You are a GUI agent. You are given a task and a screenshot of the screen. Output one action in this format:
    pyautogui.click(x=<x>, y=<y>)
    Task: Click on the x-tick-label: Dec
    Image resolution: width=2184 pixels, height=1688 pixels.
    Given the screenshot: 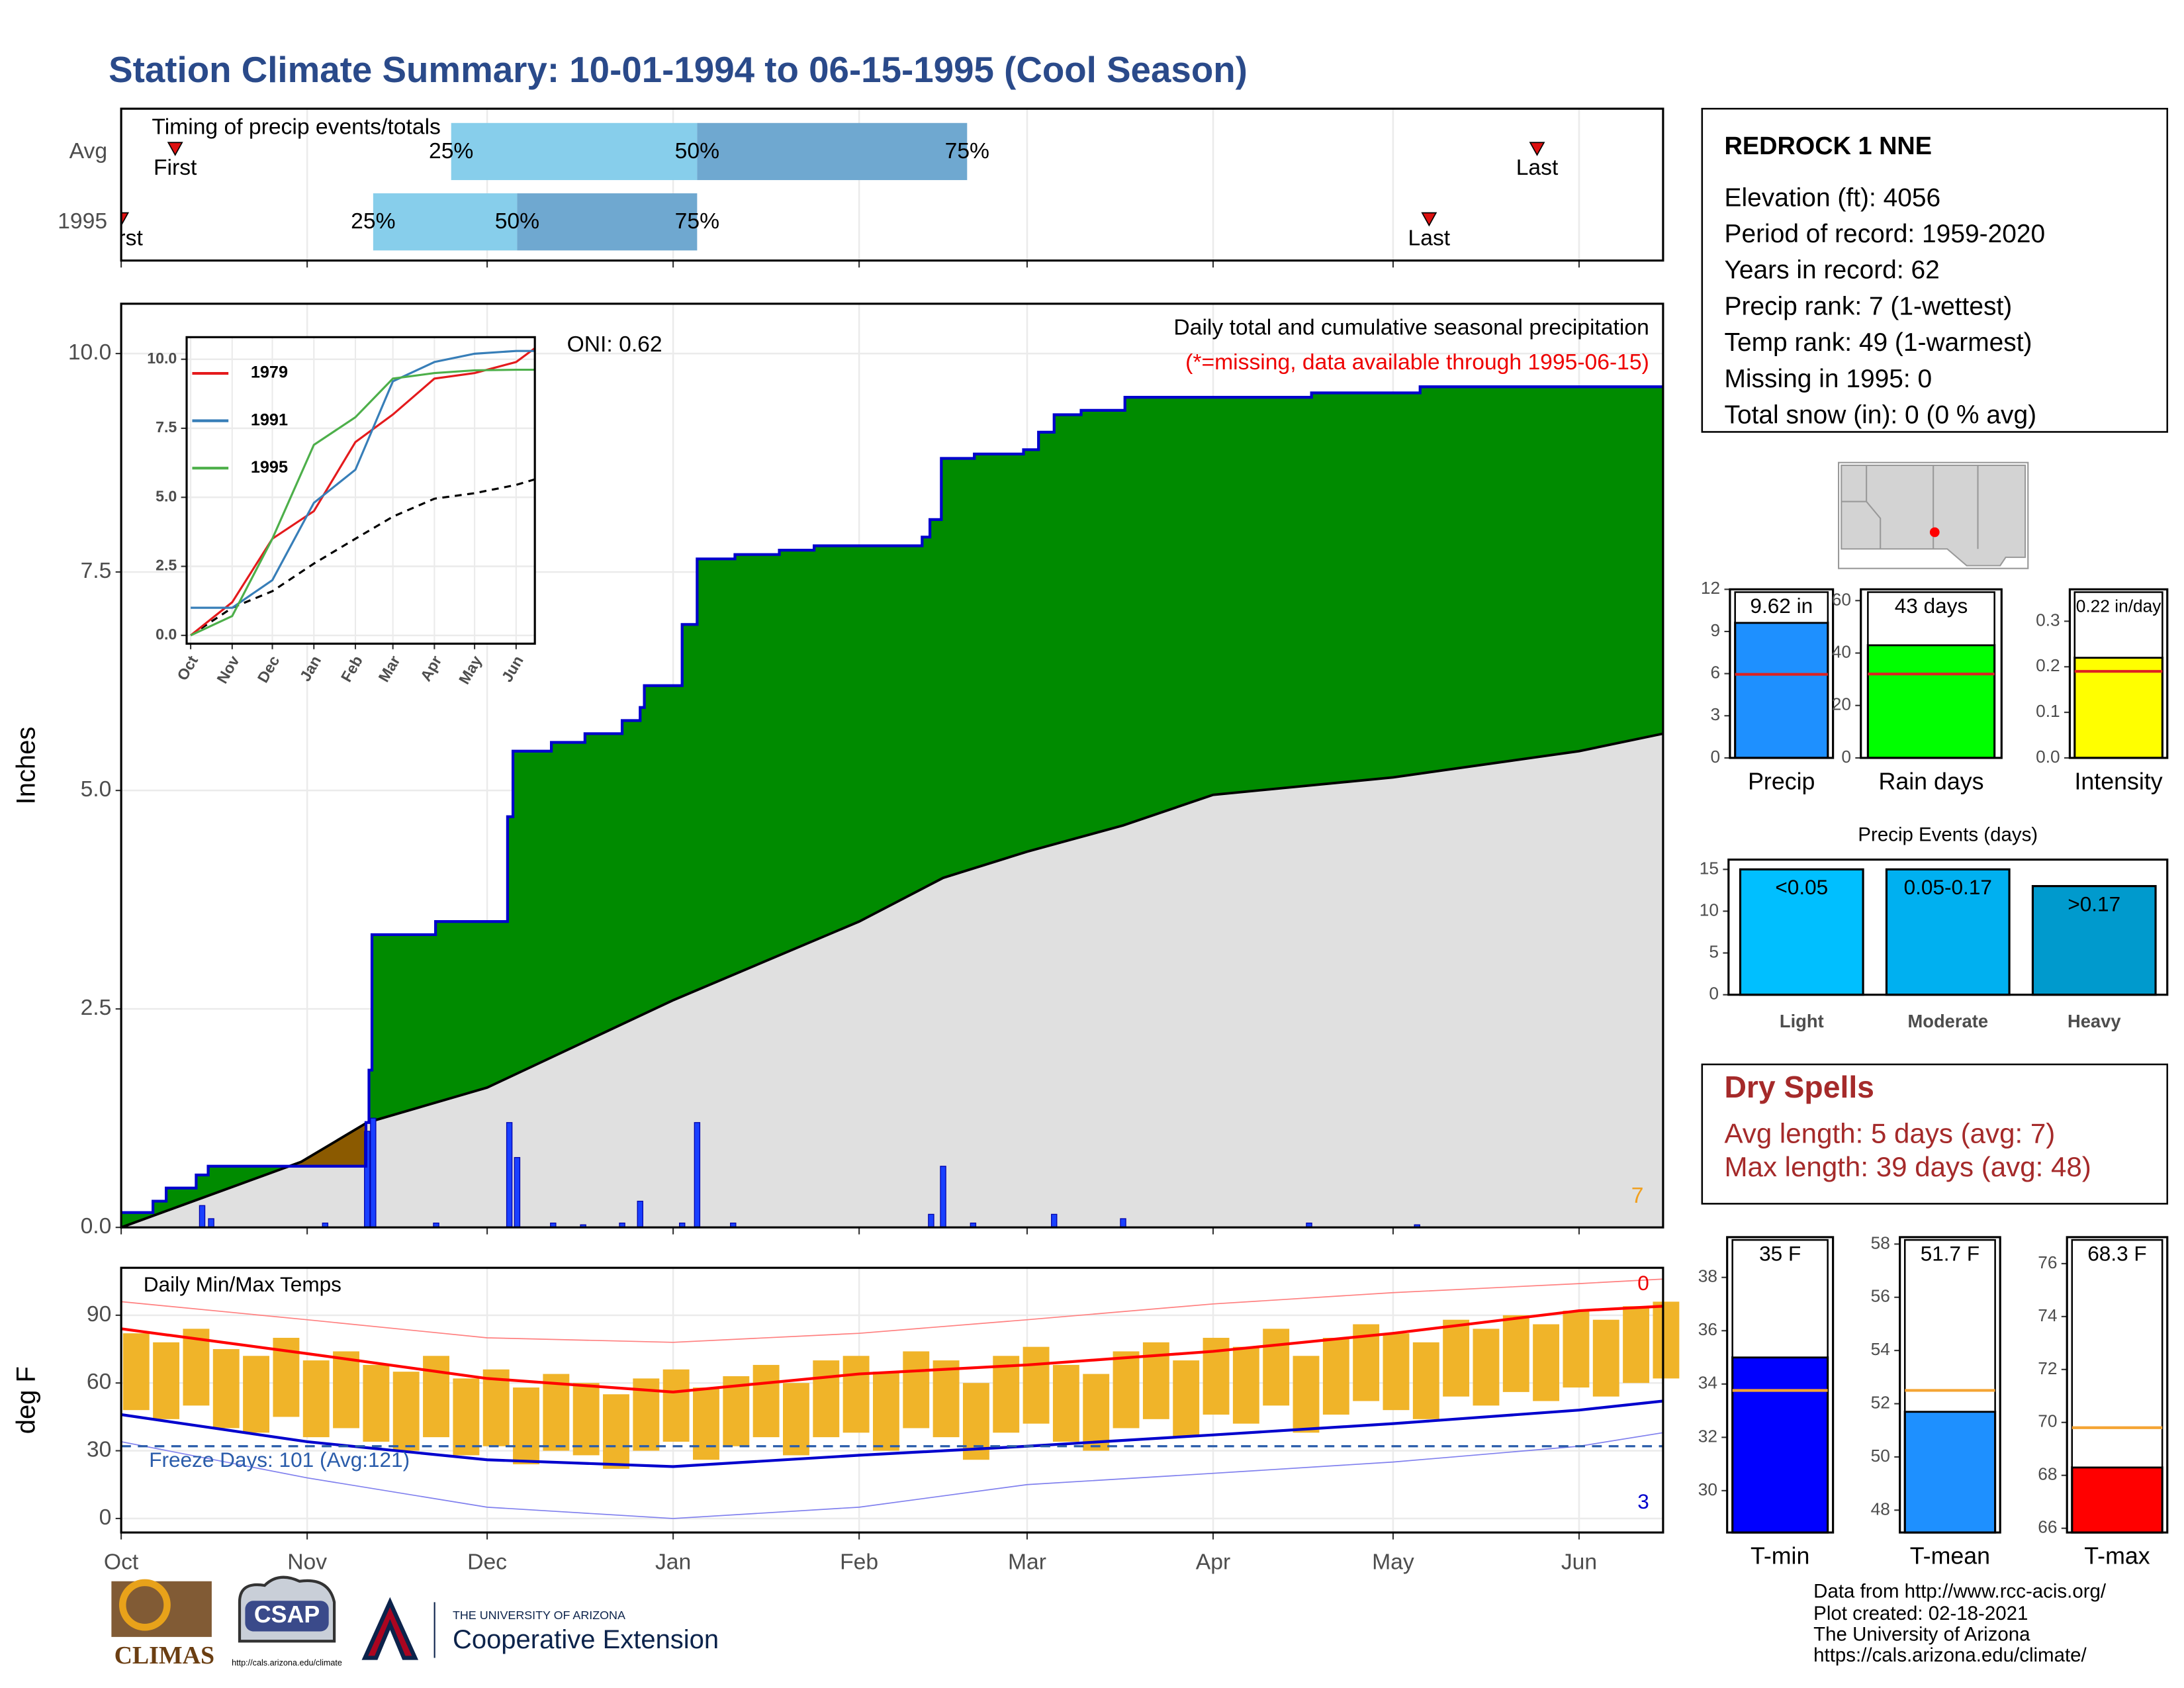 What is the action you would take?
    pyautogui.click(x=487, y=1562)
    